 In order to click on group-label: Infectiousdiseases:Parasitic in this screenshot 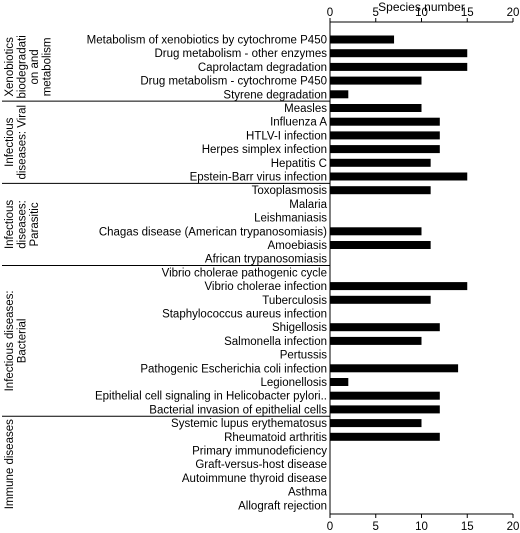, I will do `click(22, 224)`.